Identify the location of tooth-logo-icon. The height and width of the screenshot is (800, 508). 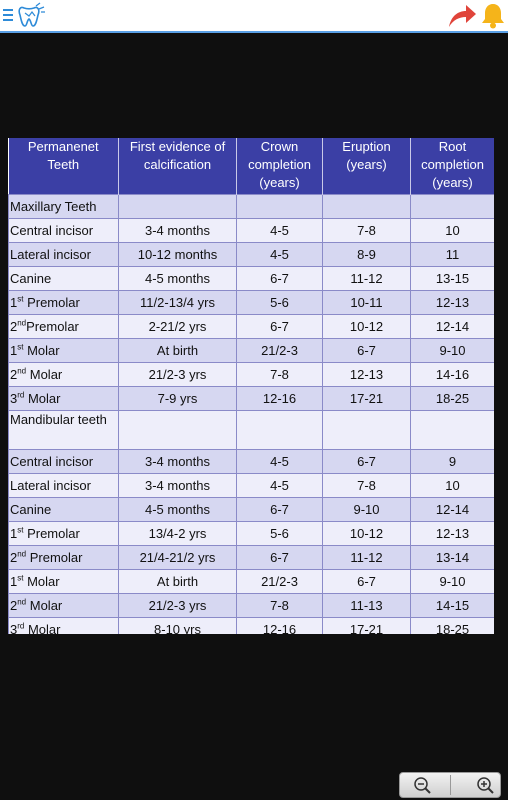
(32, 15).